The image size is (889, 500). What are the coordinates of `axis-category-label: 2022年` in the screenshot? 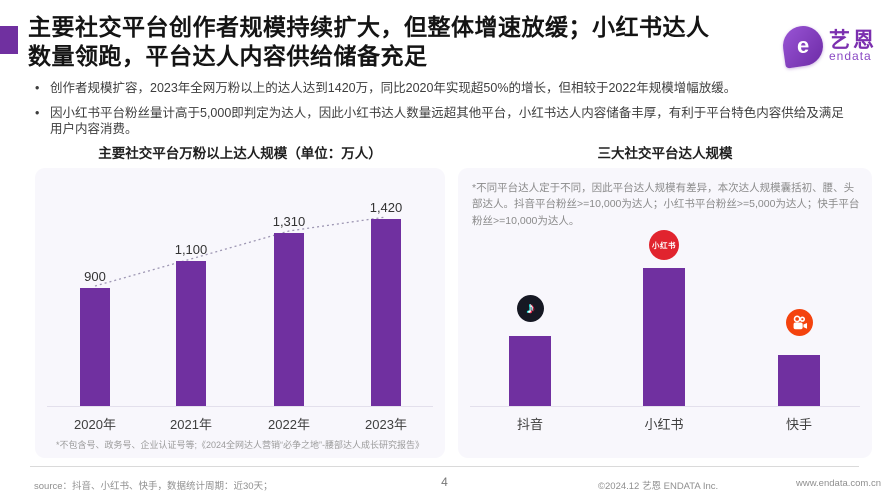 It's located at (289, 424).